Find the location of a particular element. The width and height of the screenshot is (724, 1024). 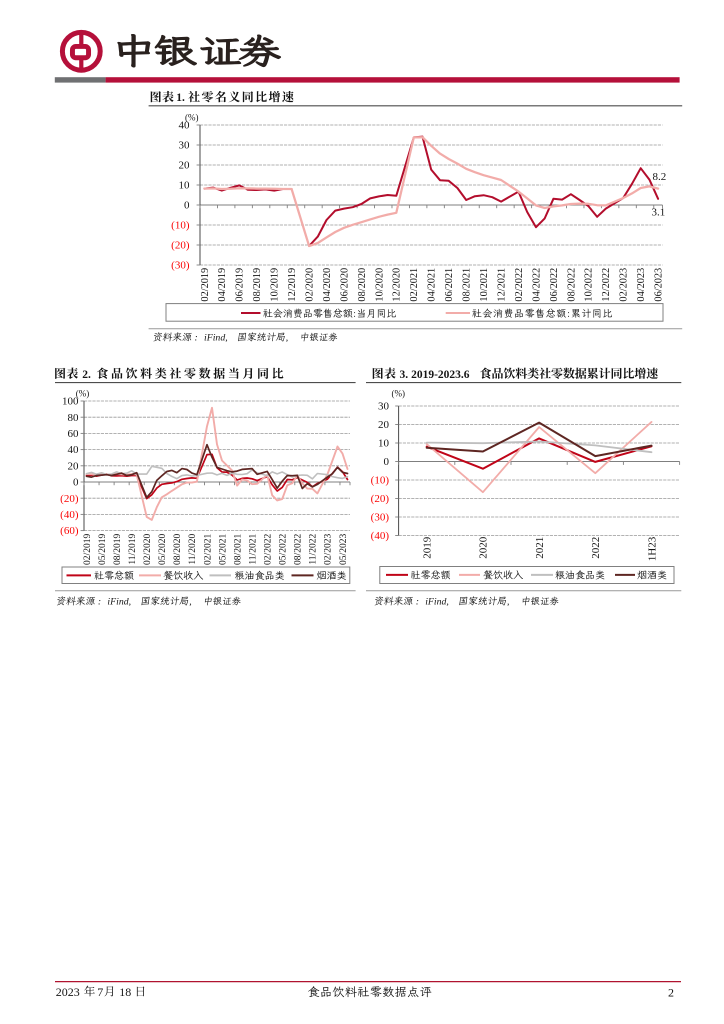

svg-text: 7 is located at coordinates (100, 992).